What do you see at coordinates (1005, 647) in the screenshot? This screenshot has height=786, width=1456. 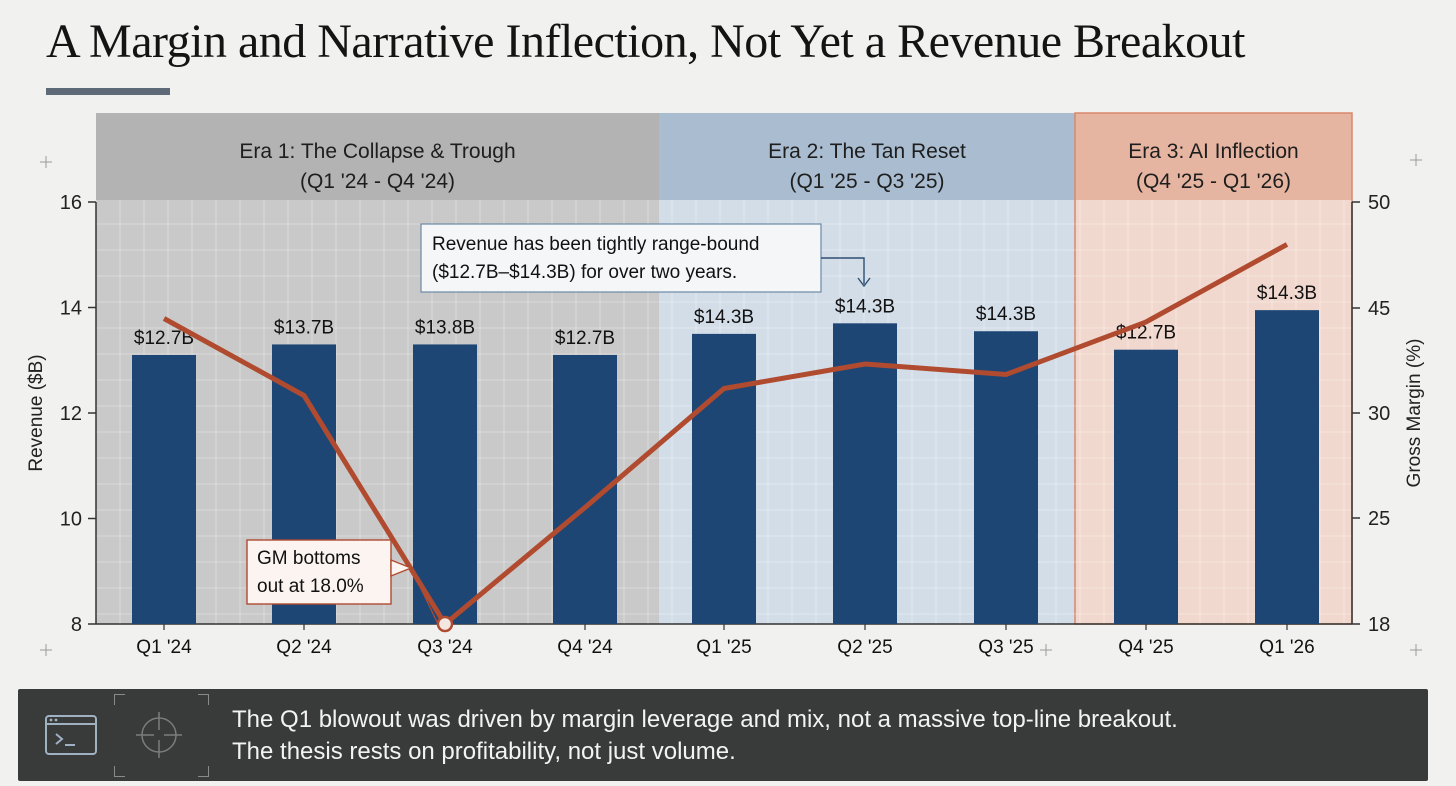 I see `x-tick-label: Q3 '25` at bounding box center [1005, 647].